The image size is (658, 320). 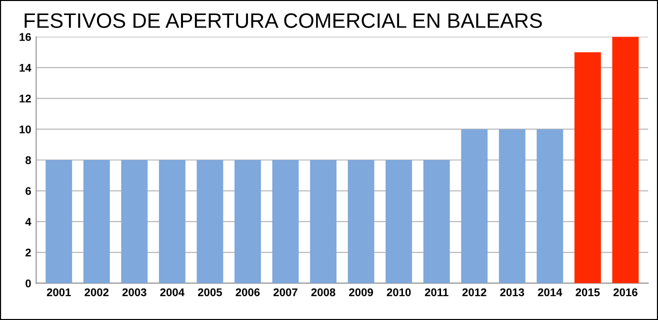 What do you see at coordinates (588, 292) in the screenshot?
I see `x-tick-label: 2015` at bounding box center [588, 292].